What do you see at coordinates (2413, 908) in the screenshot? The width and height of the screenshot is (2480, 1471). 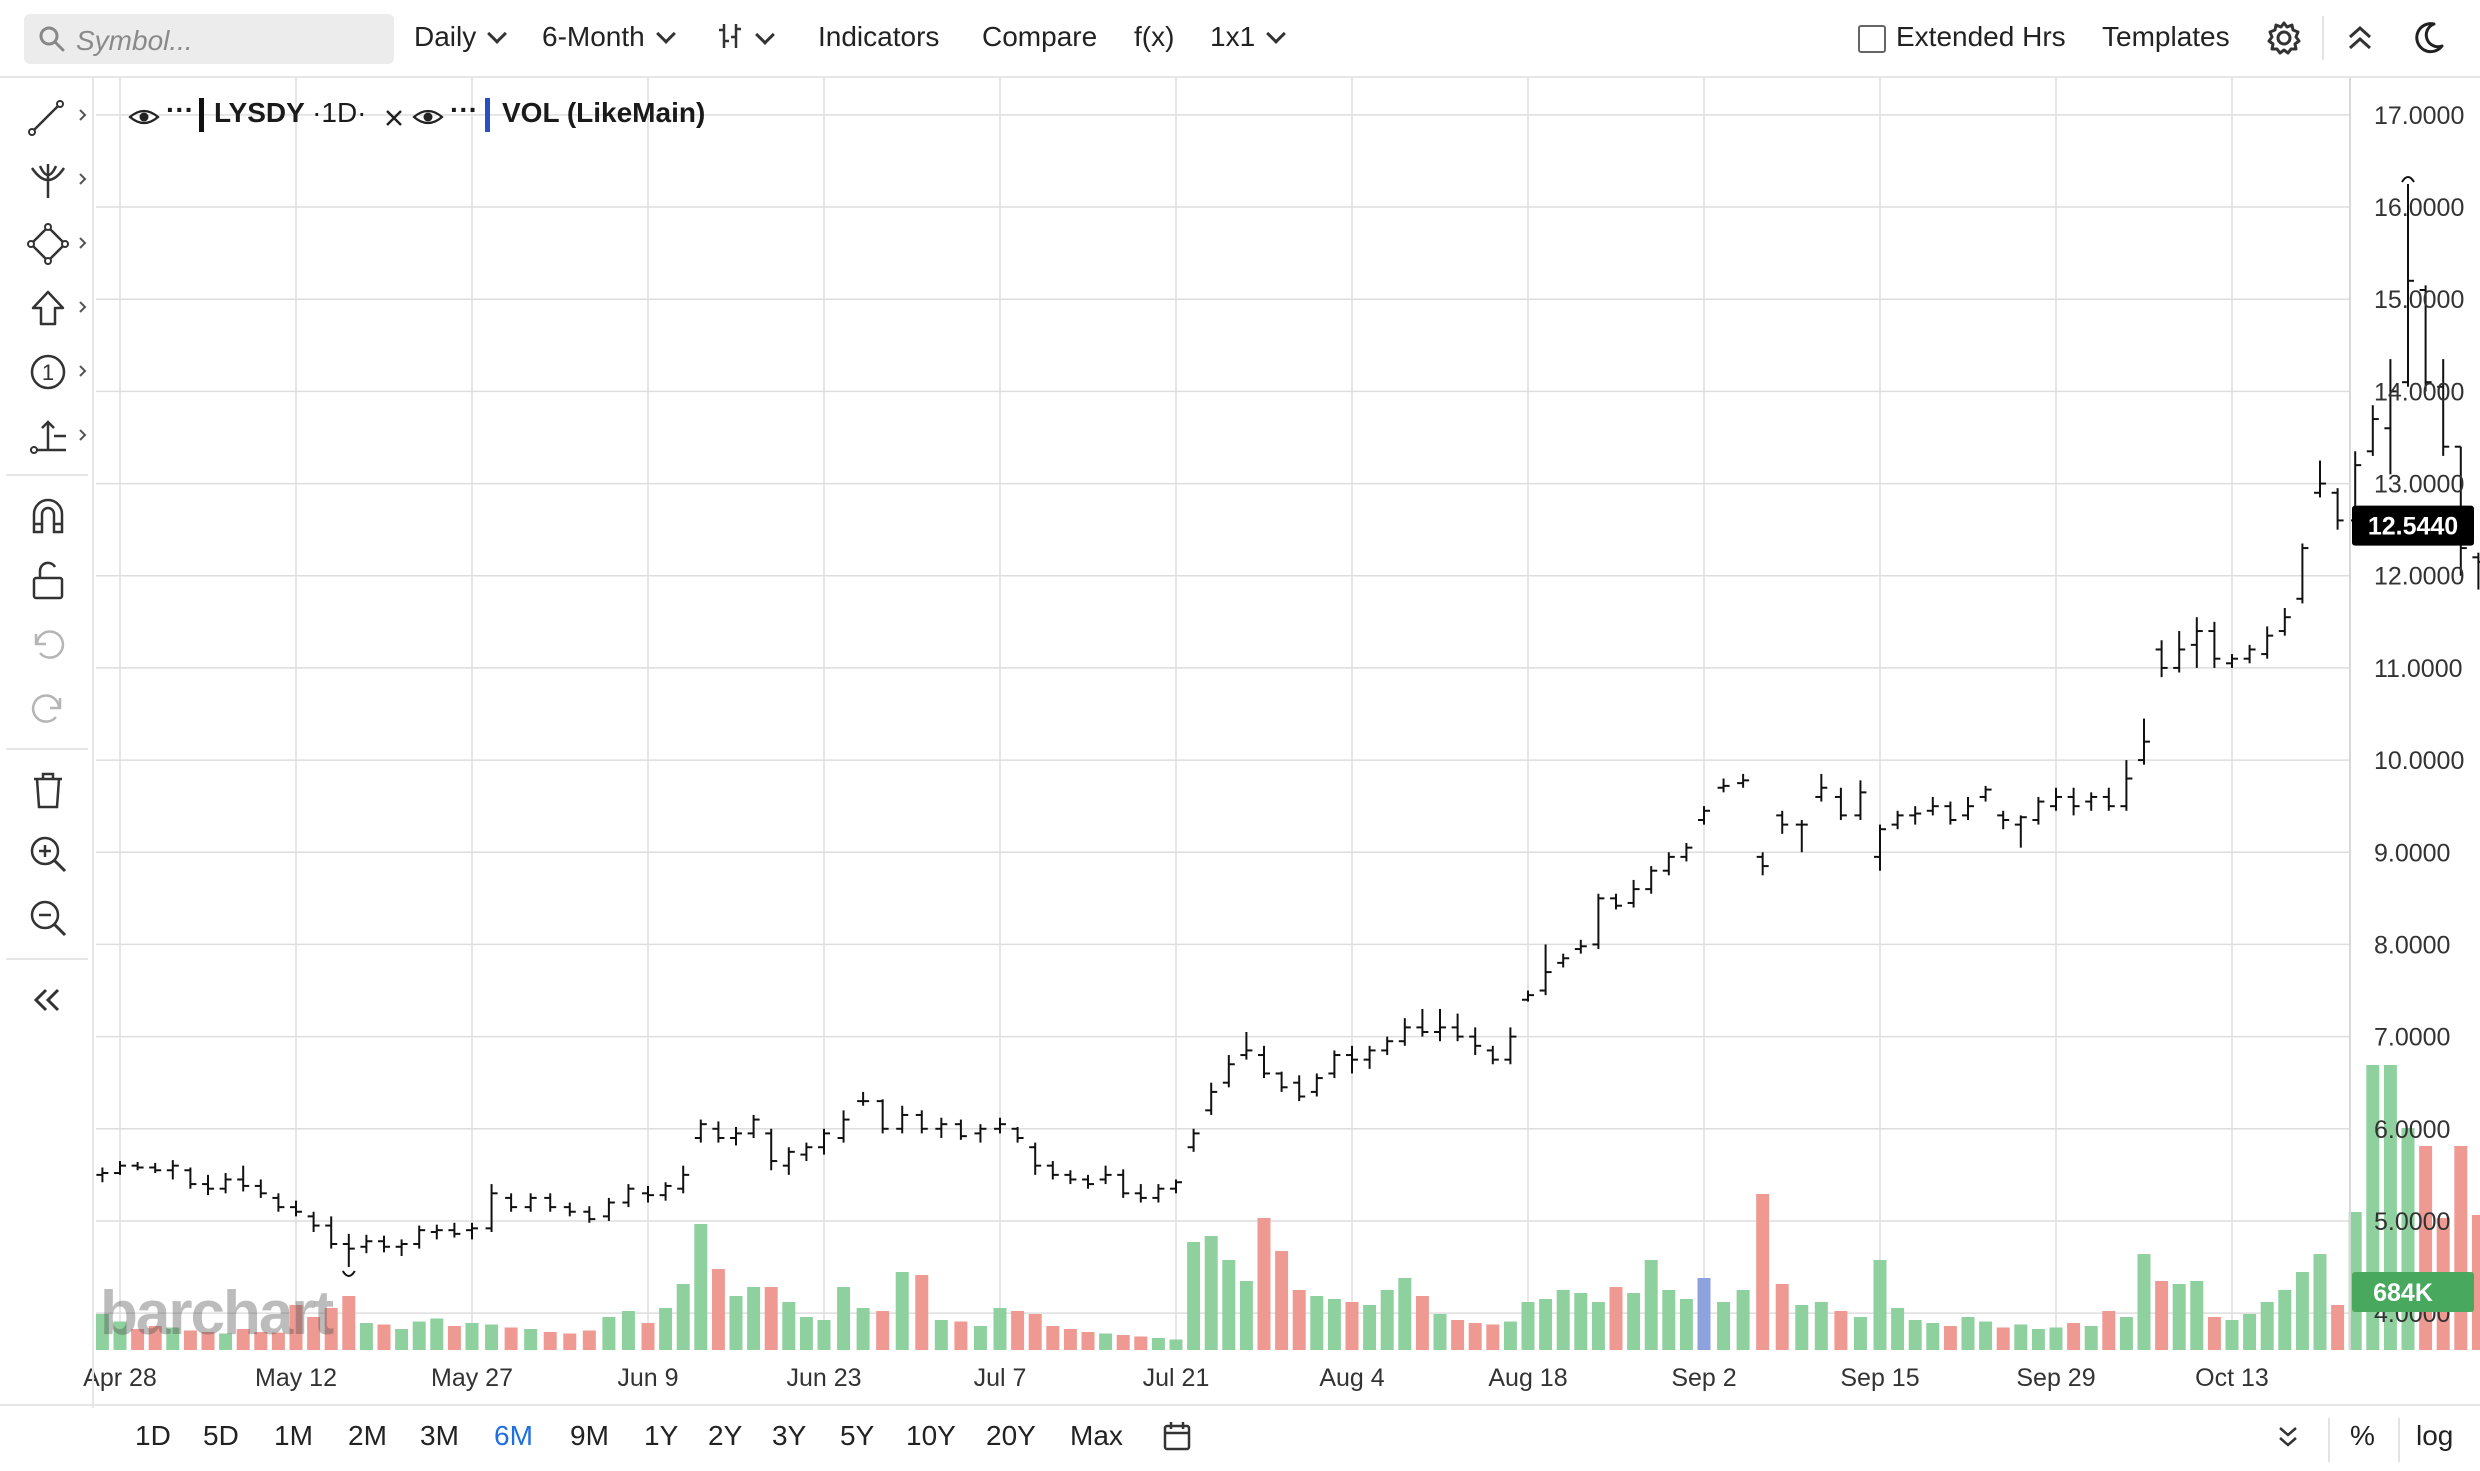 I see `axis-badges: 12.5440 684K` at bounding box center [2413, 908].